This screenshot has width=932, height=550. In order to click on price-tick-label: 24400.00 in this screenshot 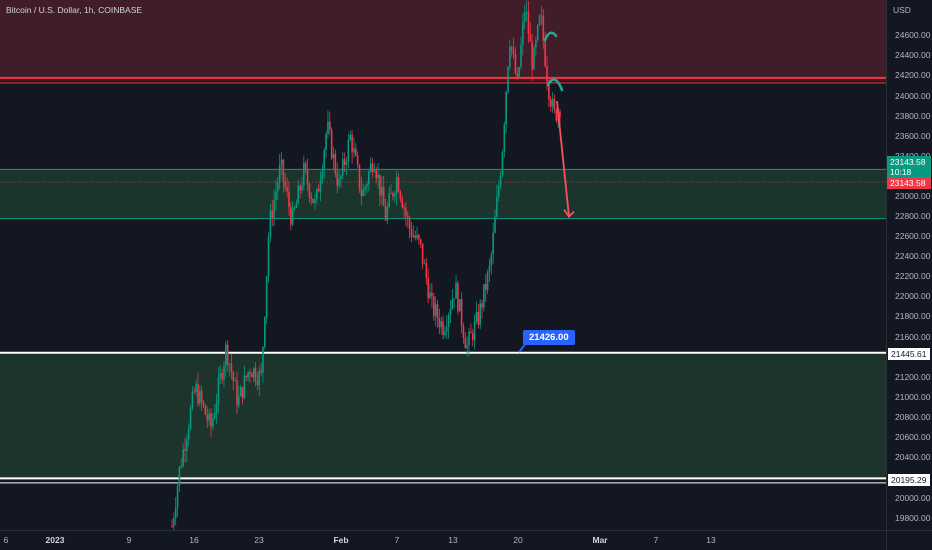, I will do `click(913, 55)`.